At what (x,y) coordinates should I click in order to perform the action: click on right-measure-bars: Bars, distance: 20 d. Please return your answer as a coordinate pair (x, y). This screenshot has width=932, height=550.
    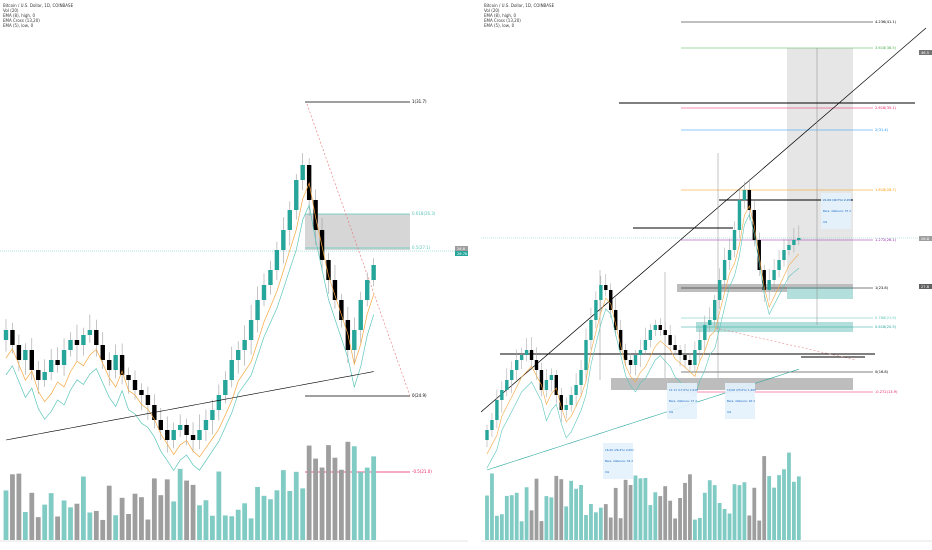
    Looking at the image, I should click on (741, 401).